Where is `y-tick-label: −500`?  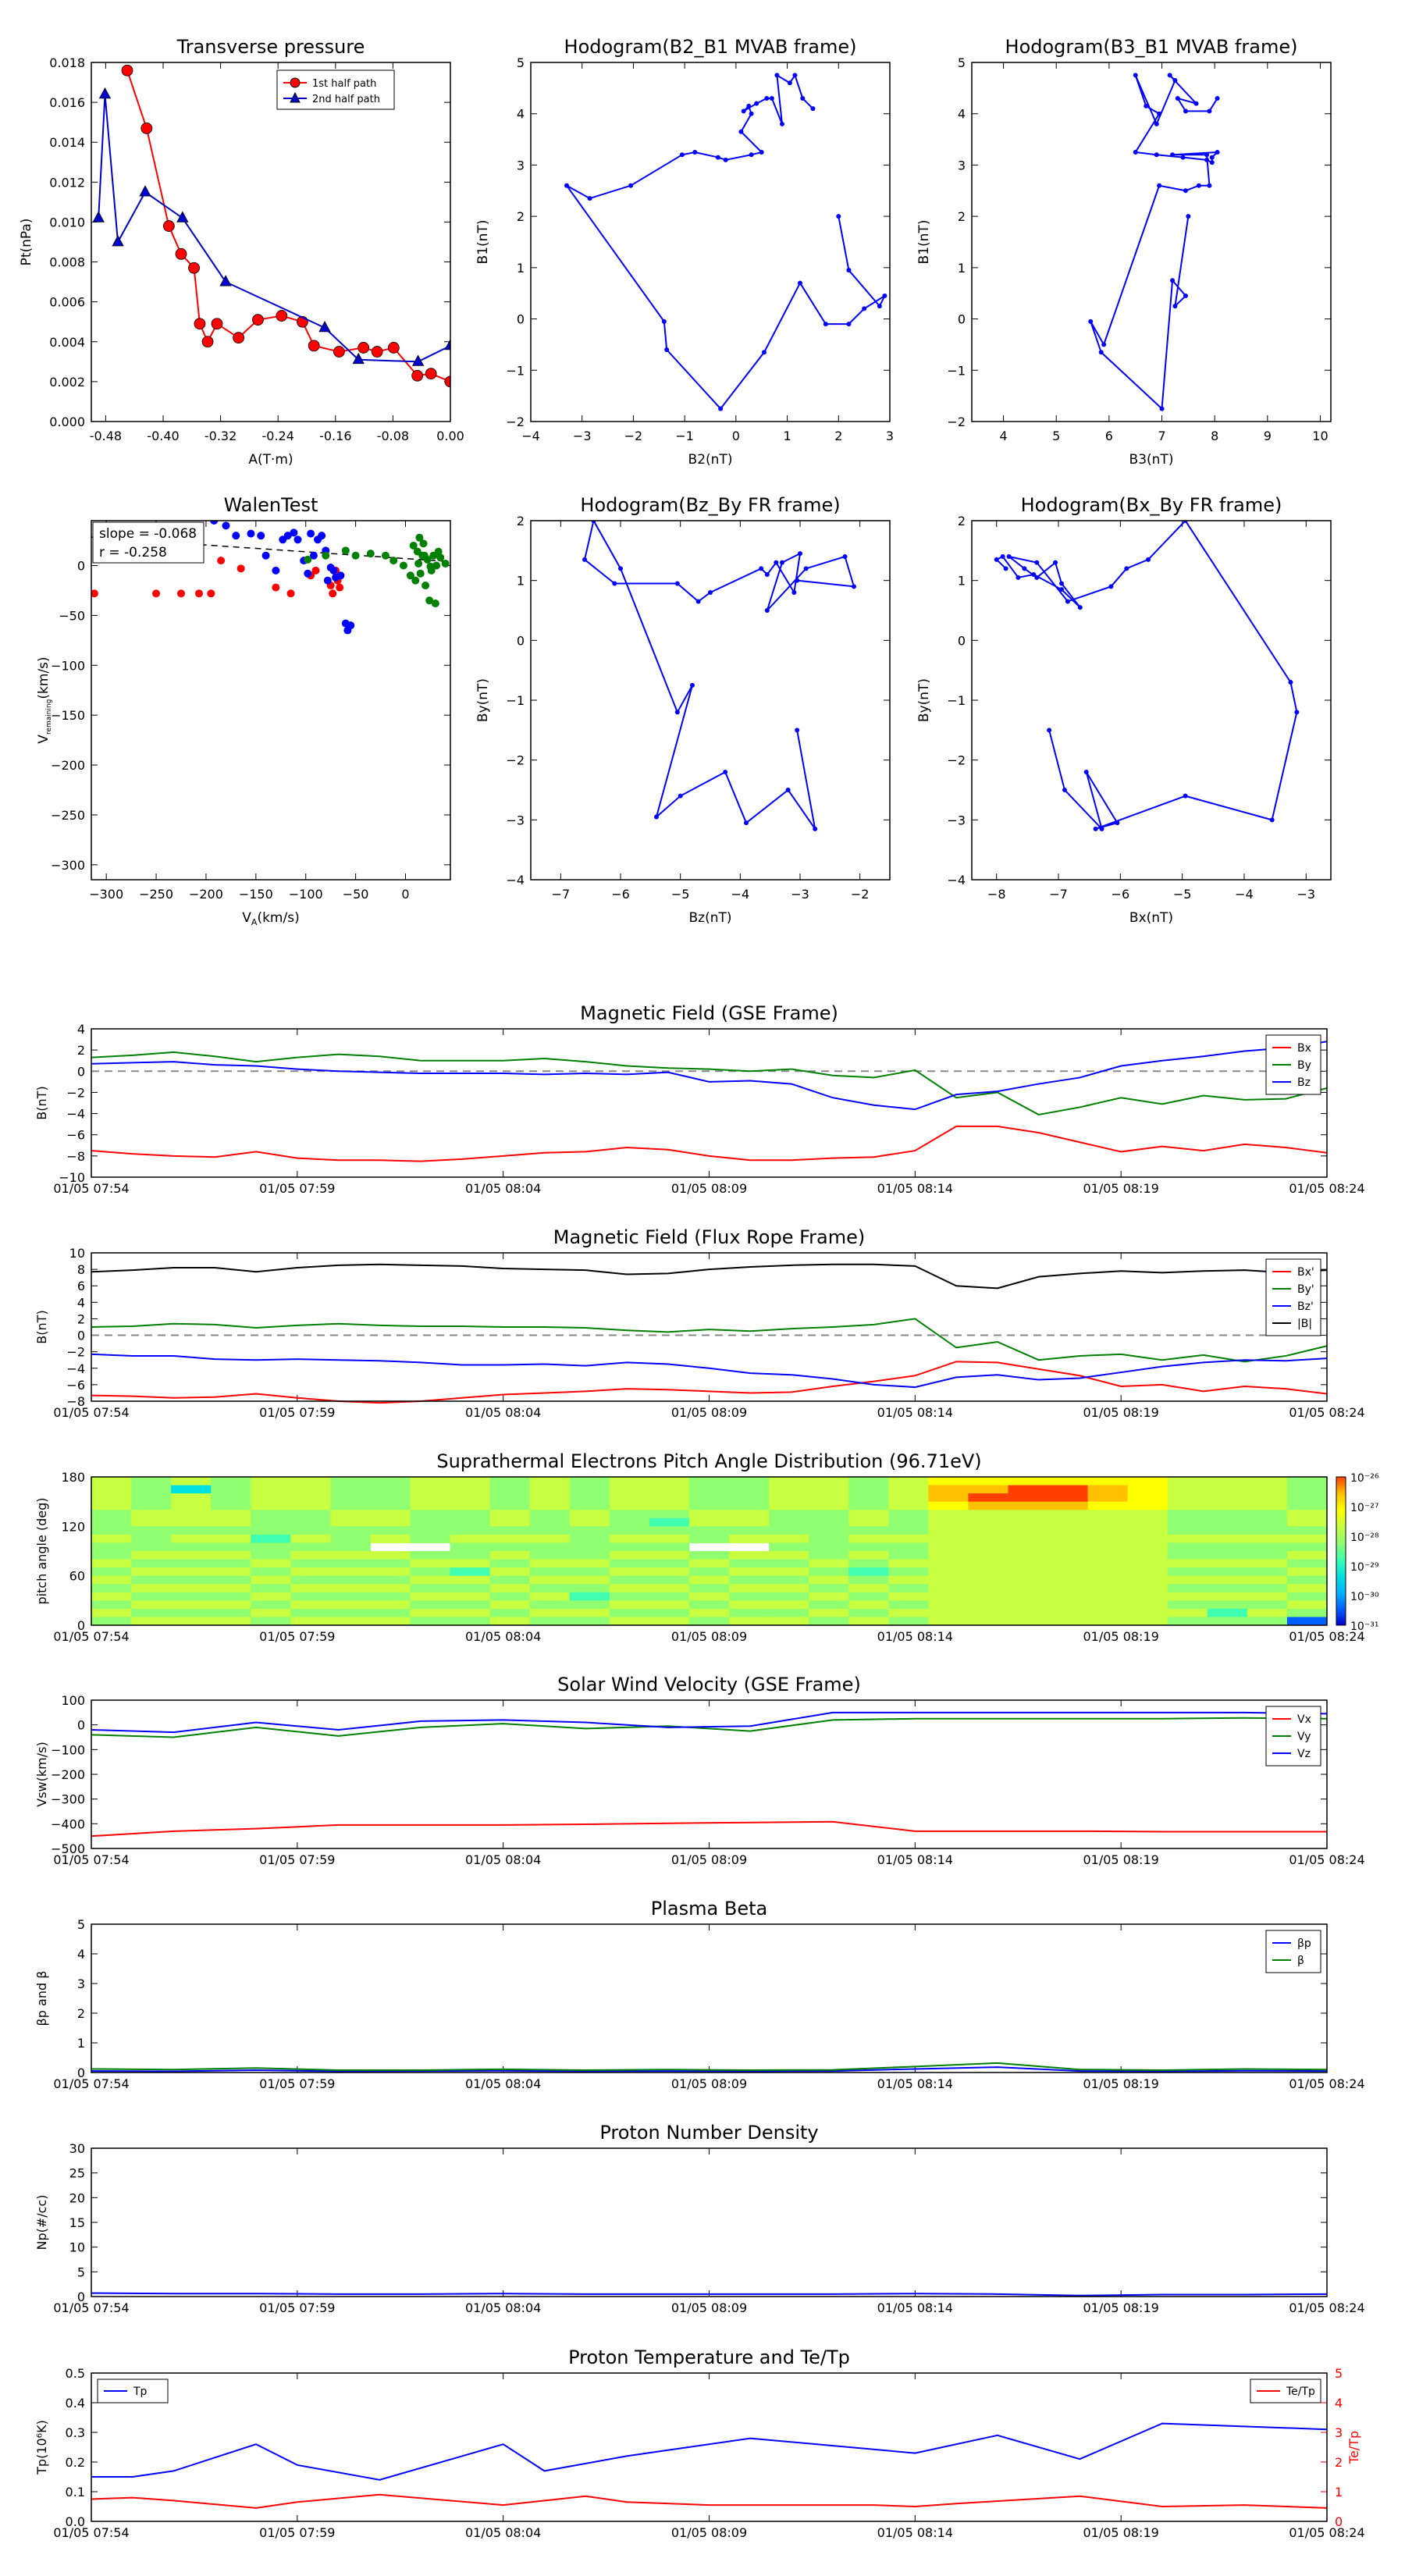 y-tick-label: −500 is located at coordinates (68, 1848).